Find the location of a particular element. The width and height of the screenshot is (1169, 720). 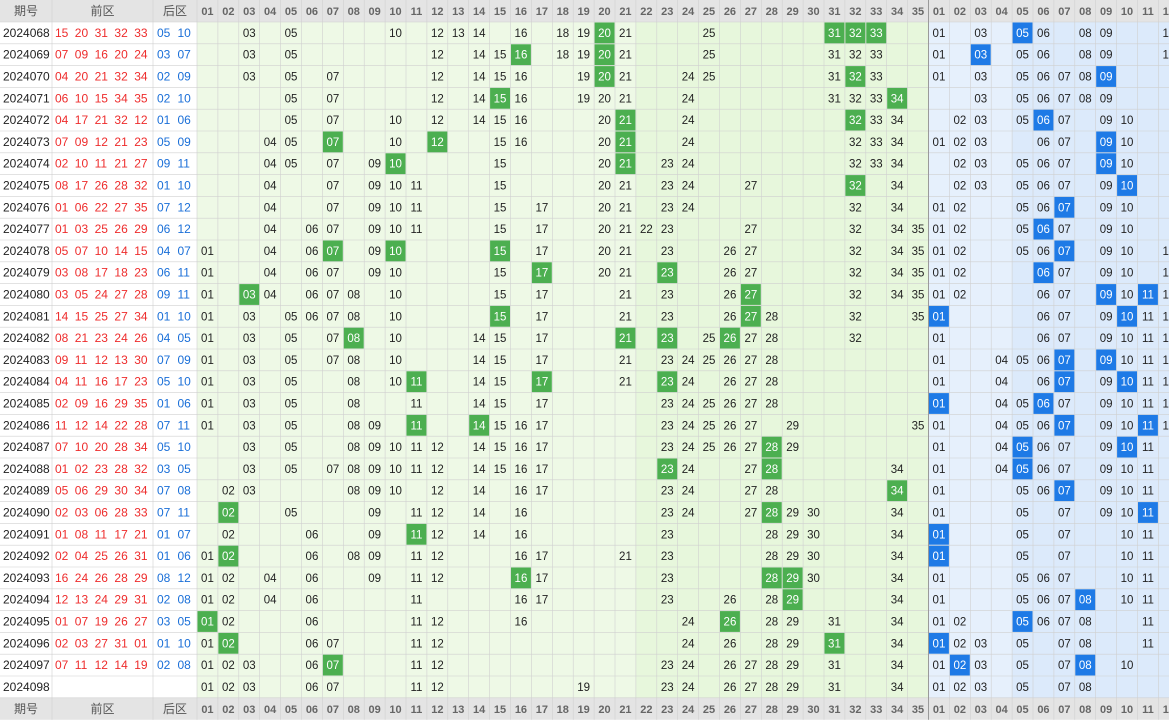

front-drawn-number: 08 is located at coordinates (62, 338).